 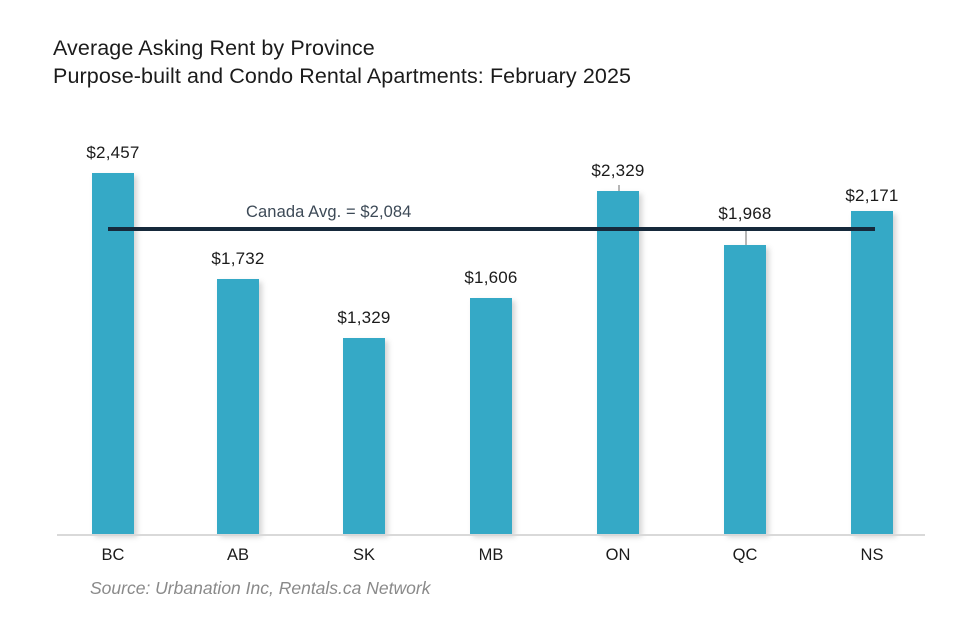 I want to click on bar-value-label-ab: $1,732, so click(x=238, y=258).